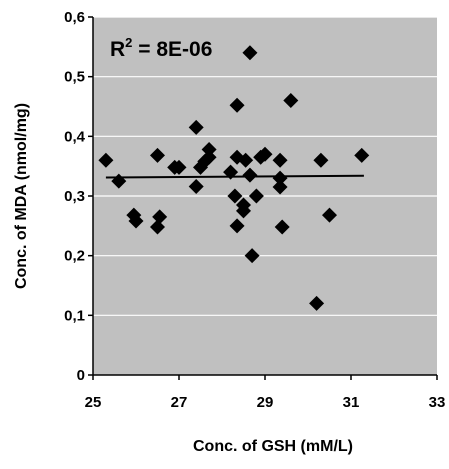  I want to click on y-tick-label: 0,1, so click(74, 315).